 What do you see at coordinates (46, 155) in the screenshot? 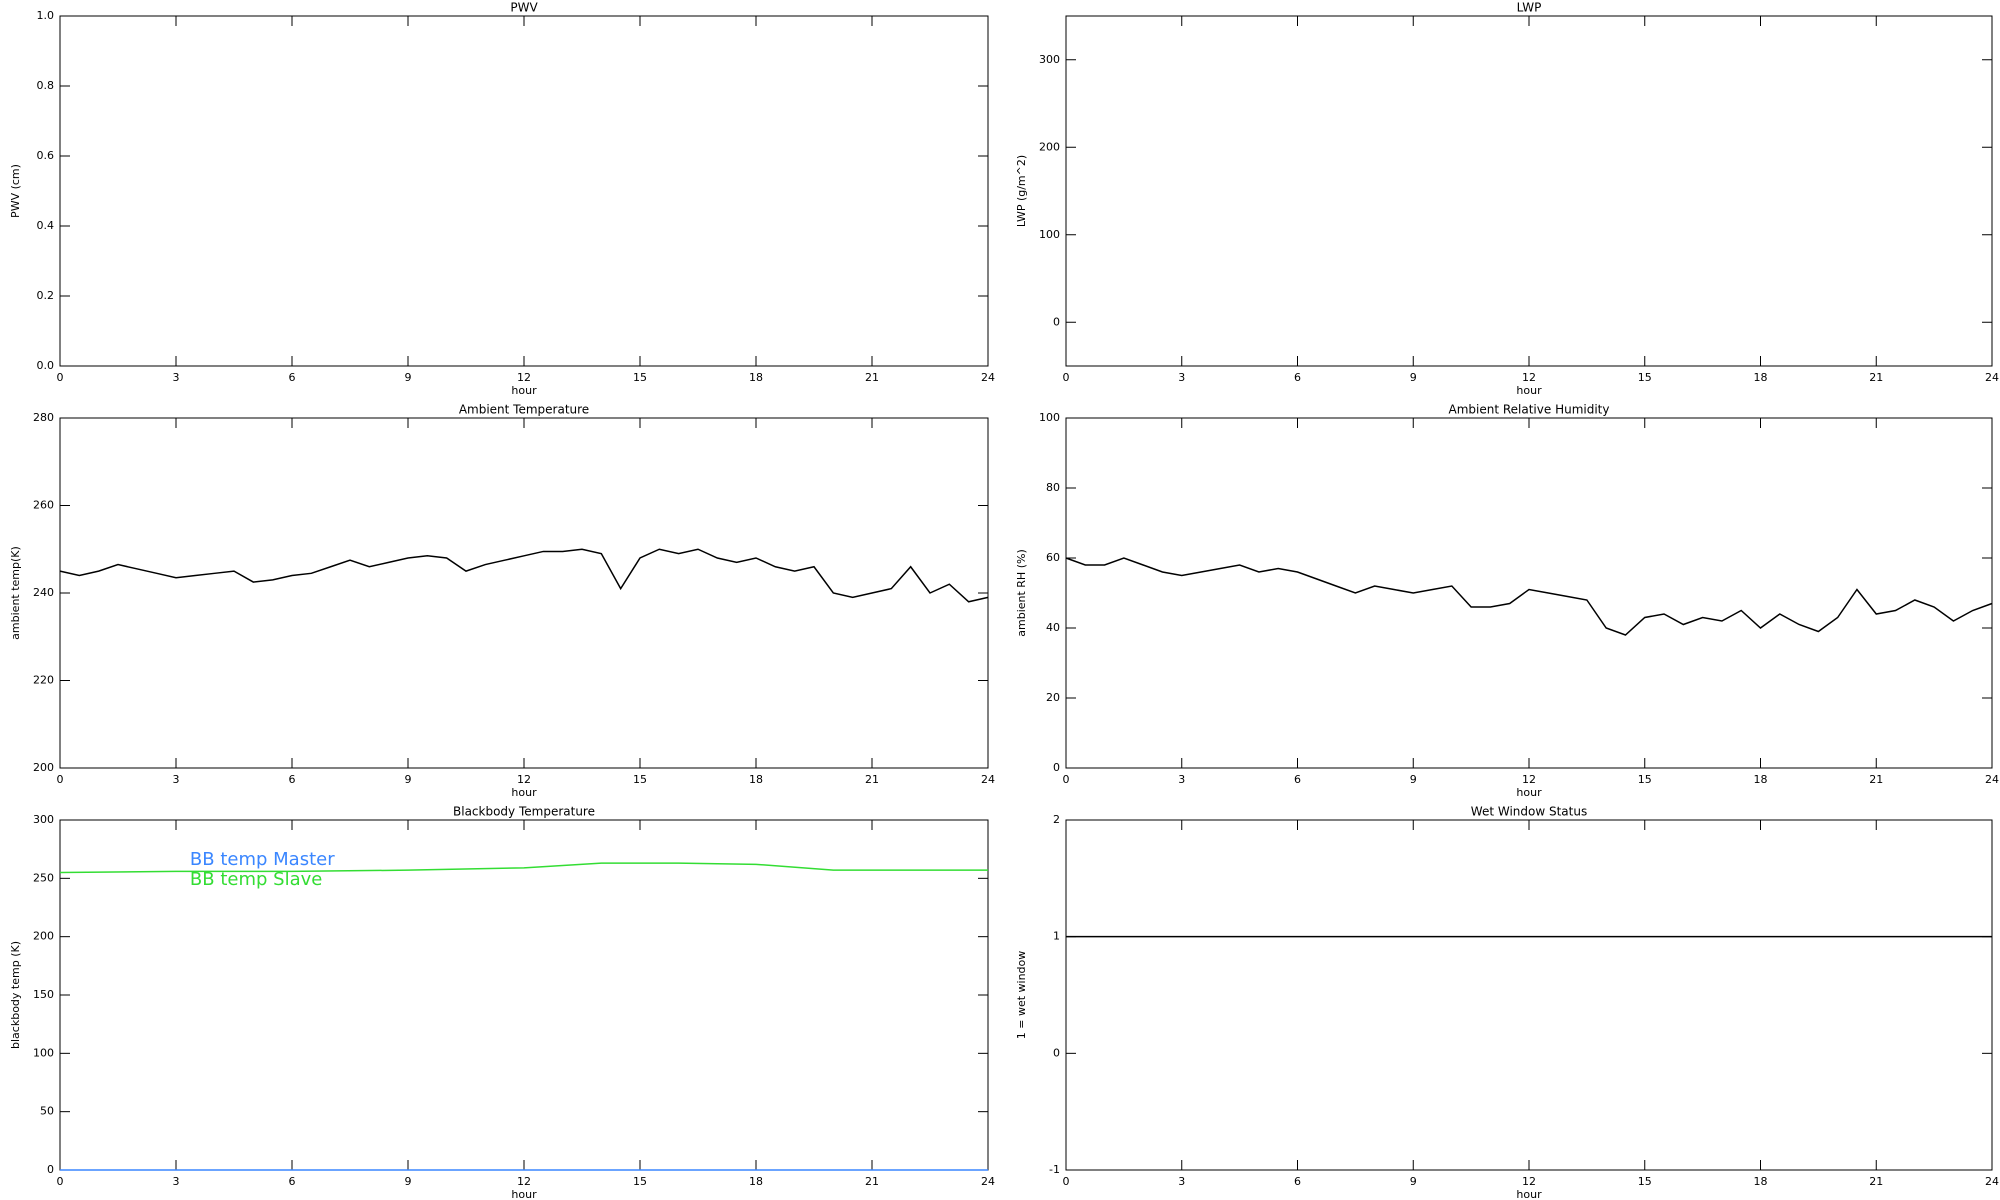
I see `y-tick-label: 0.6` at bounding box center [46, 155].